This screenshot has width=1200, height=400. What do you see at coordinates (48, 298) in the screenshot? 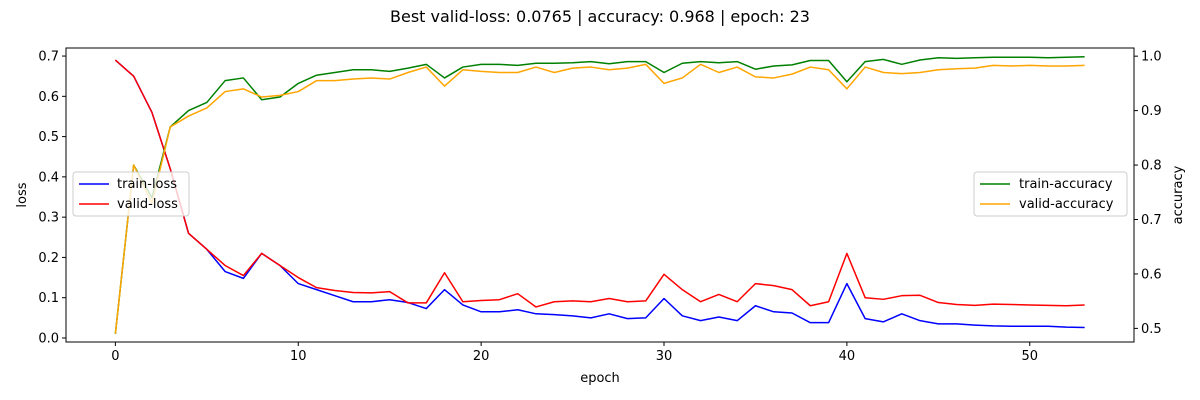
I see `y-left-tick-label-1: 0.1` at bounding box center [48, 298].